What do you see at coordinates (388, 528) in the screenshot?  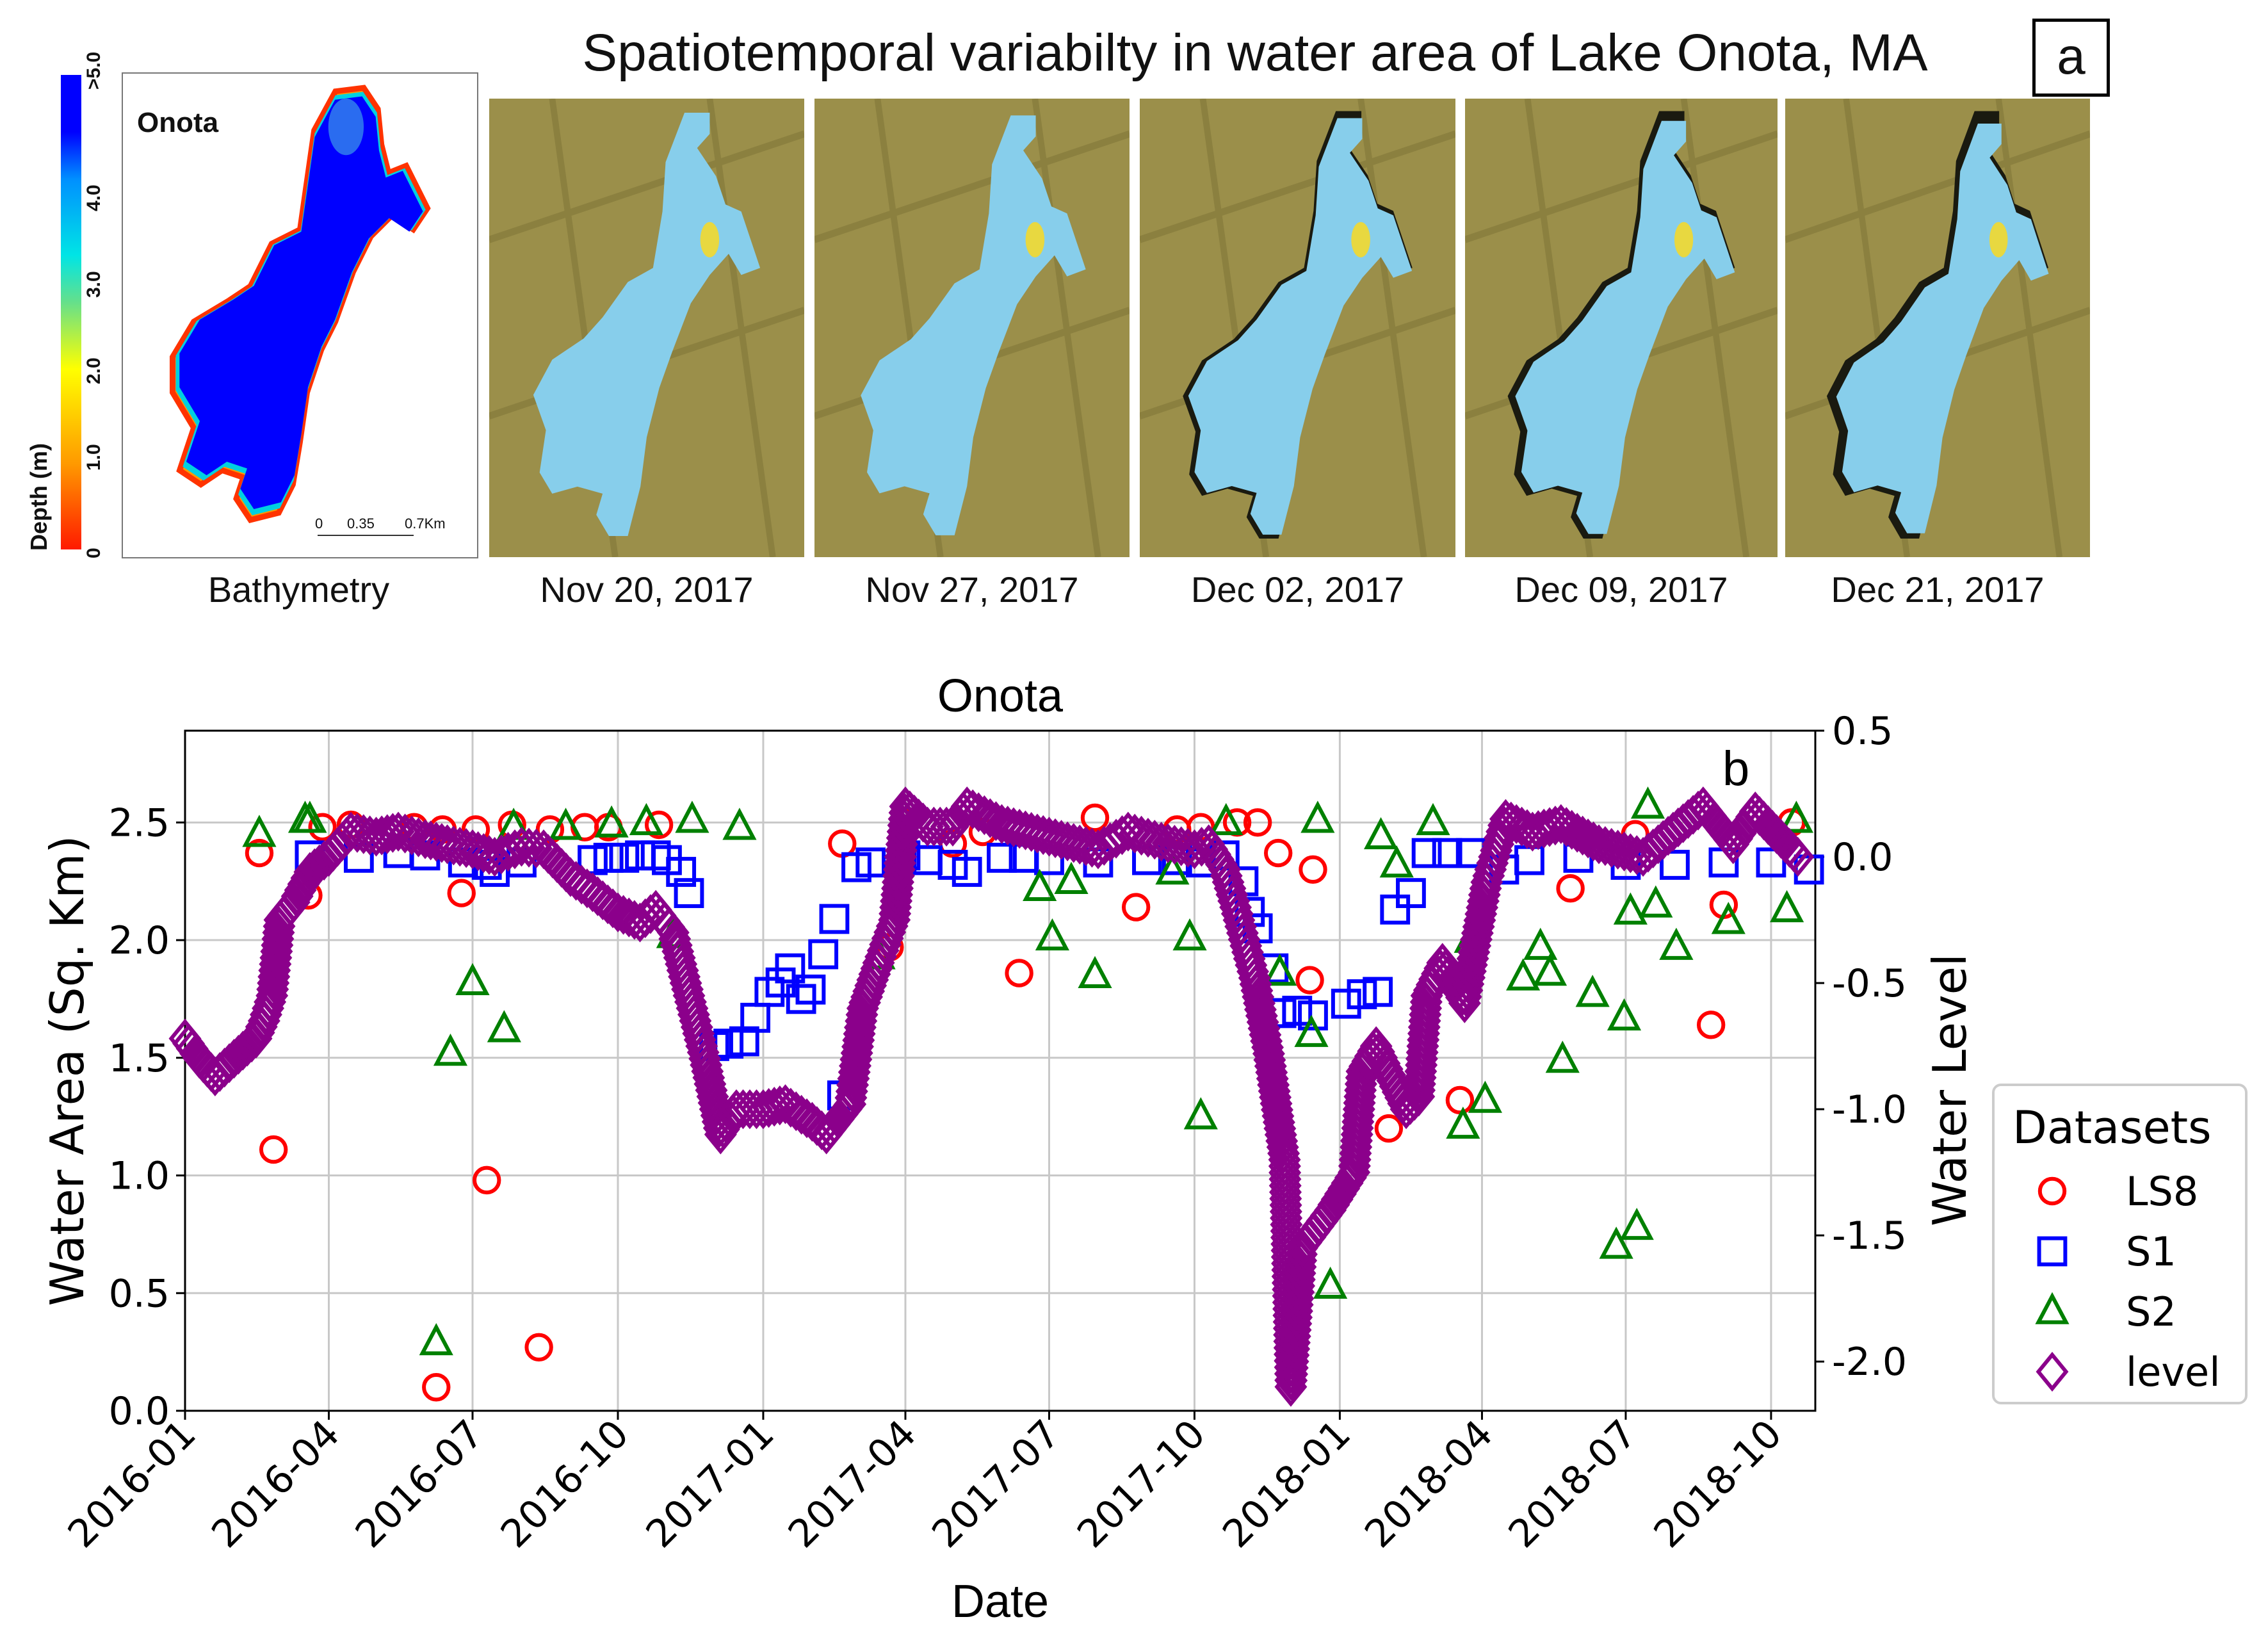 I see `scale-bar: 0 0.35 0.7Km` at bounding box center [388, 528].